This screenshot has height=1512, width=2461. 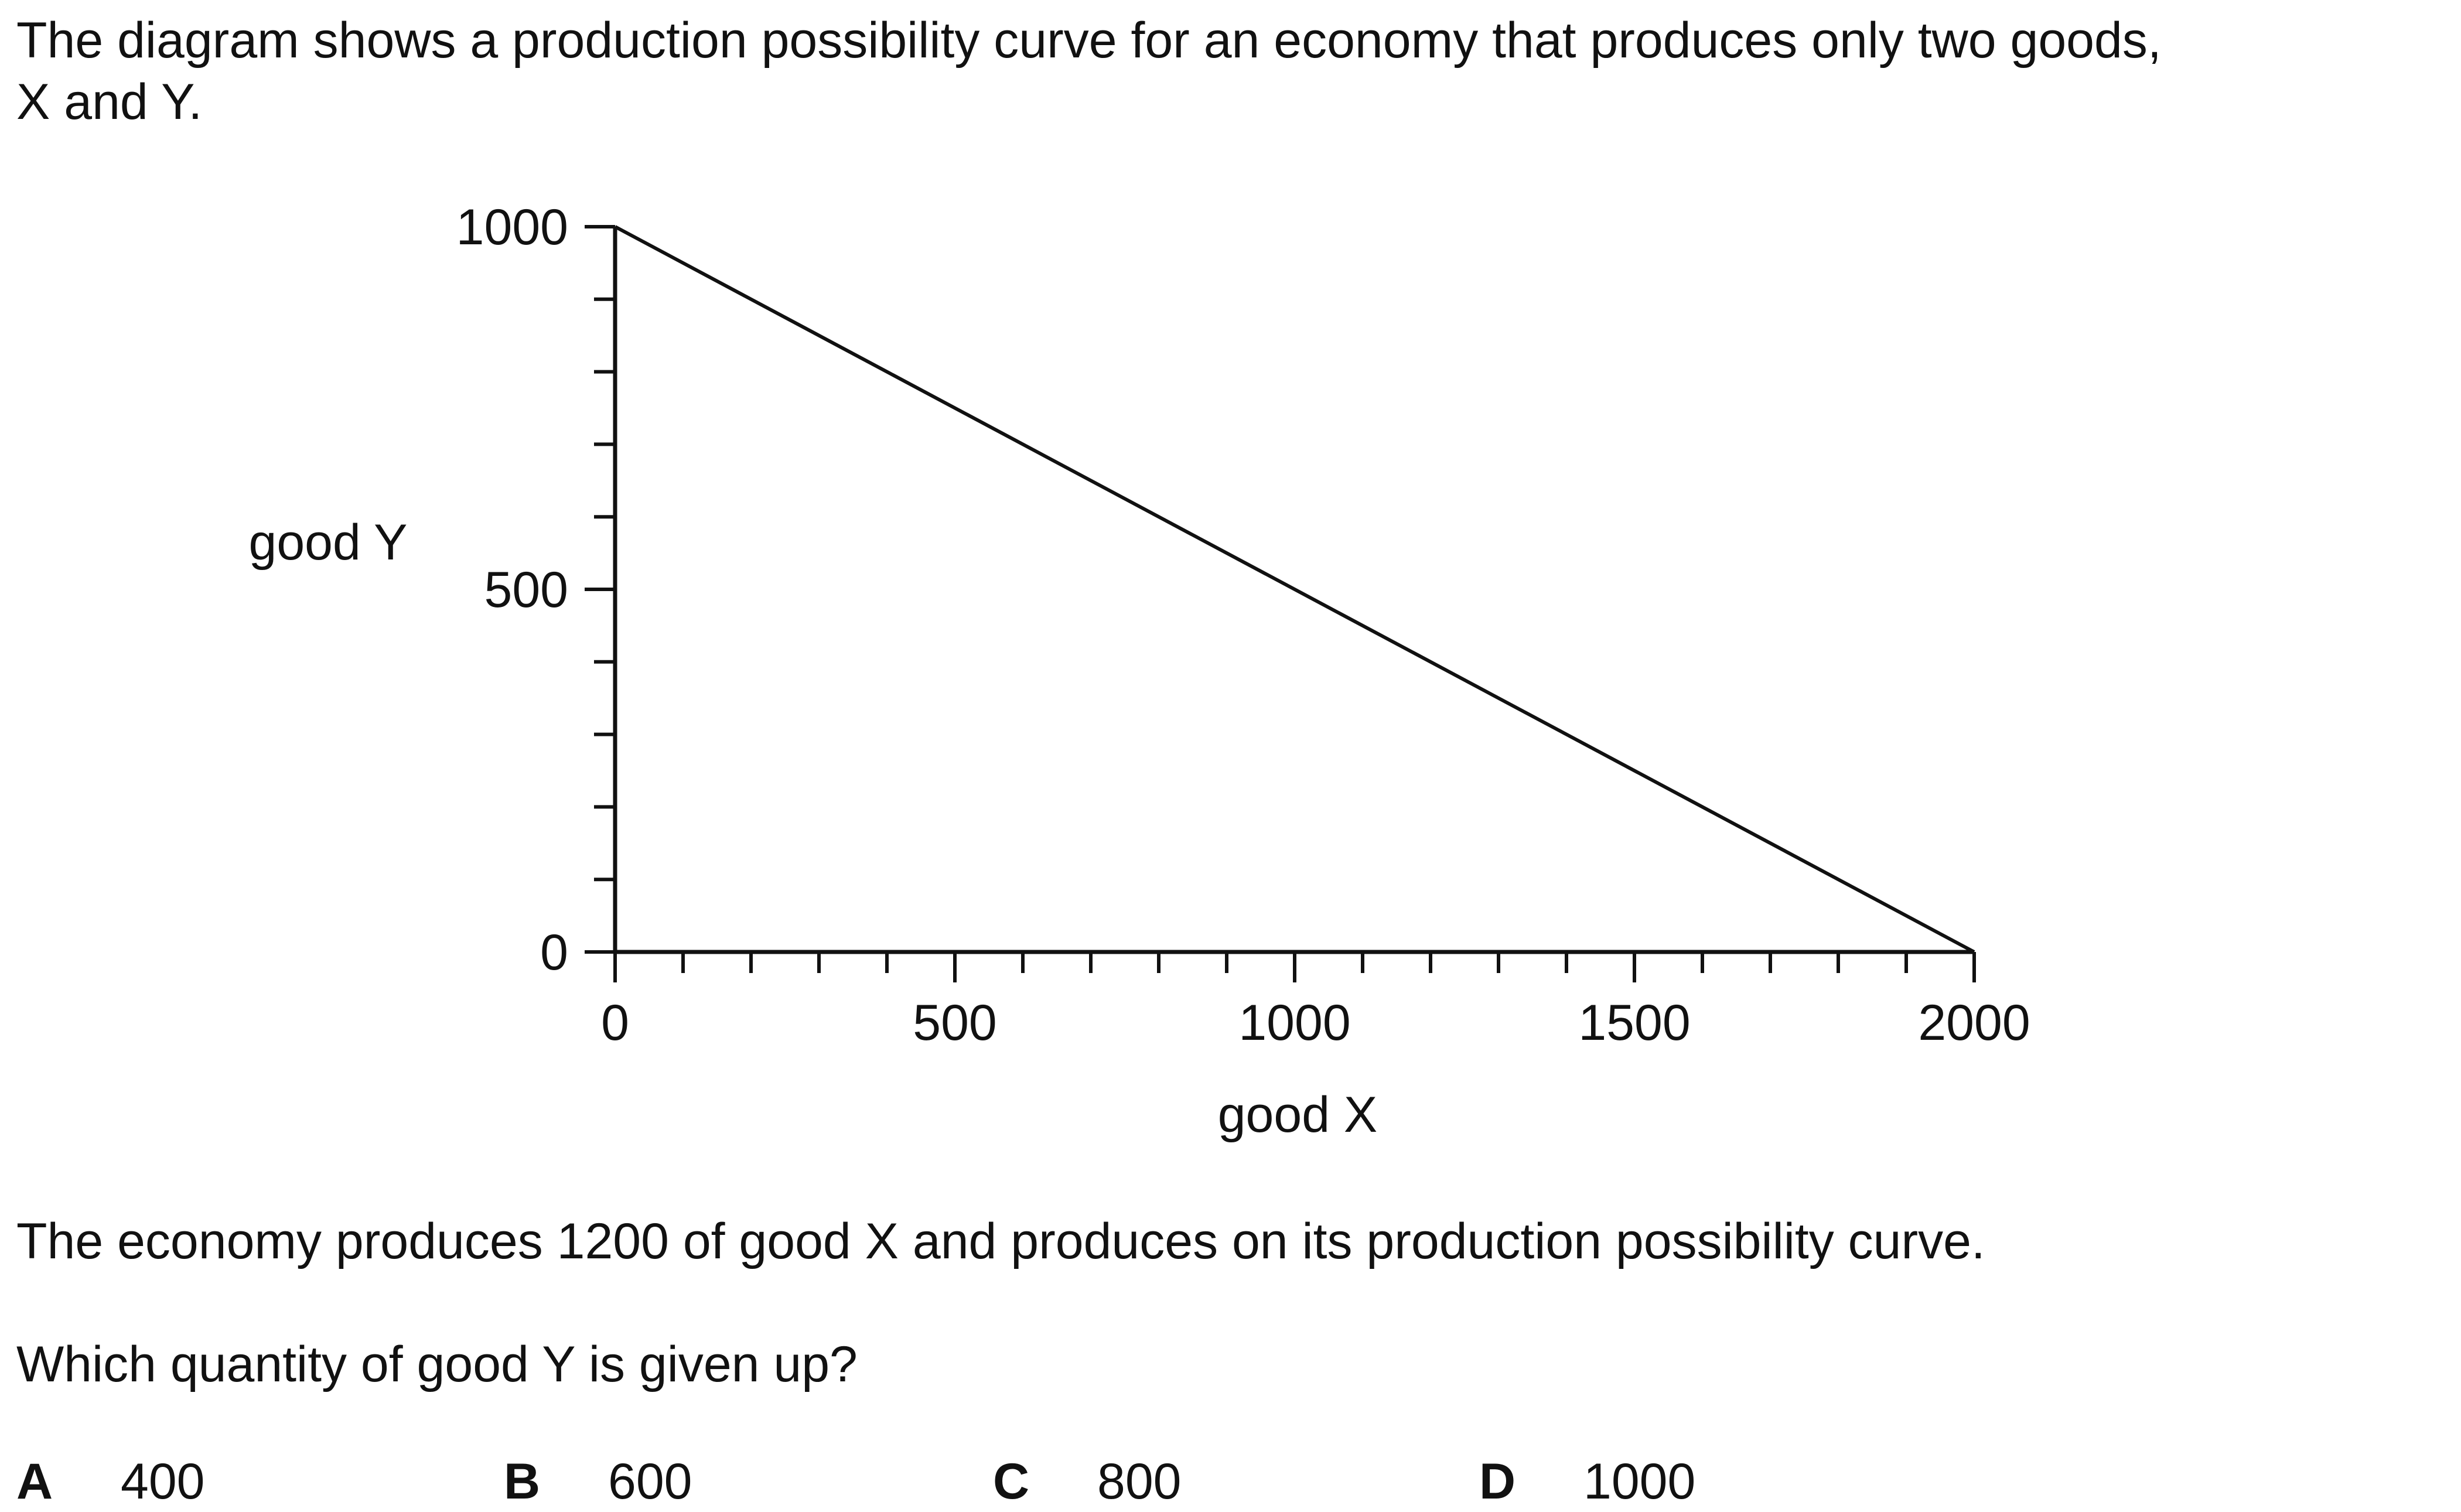 I want to click on x-tick-label: 0, so click(x=615, y=1023).